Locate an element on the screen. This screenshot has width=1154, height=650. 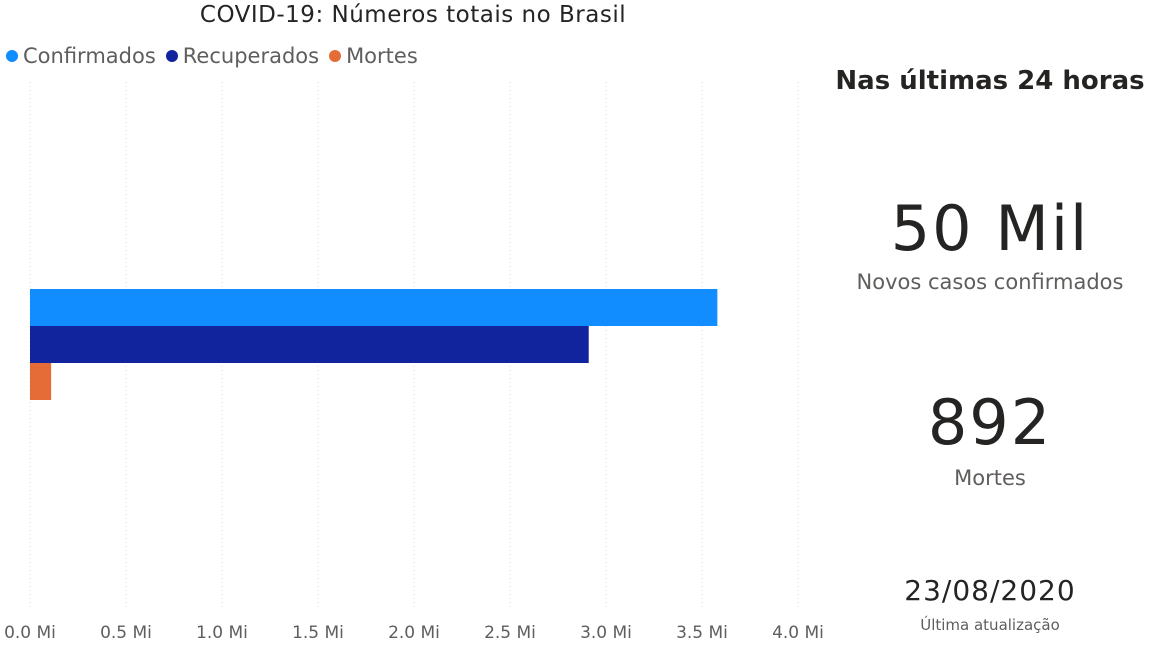
bars is located at coordinates (374, 344).